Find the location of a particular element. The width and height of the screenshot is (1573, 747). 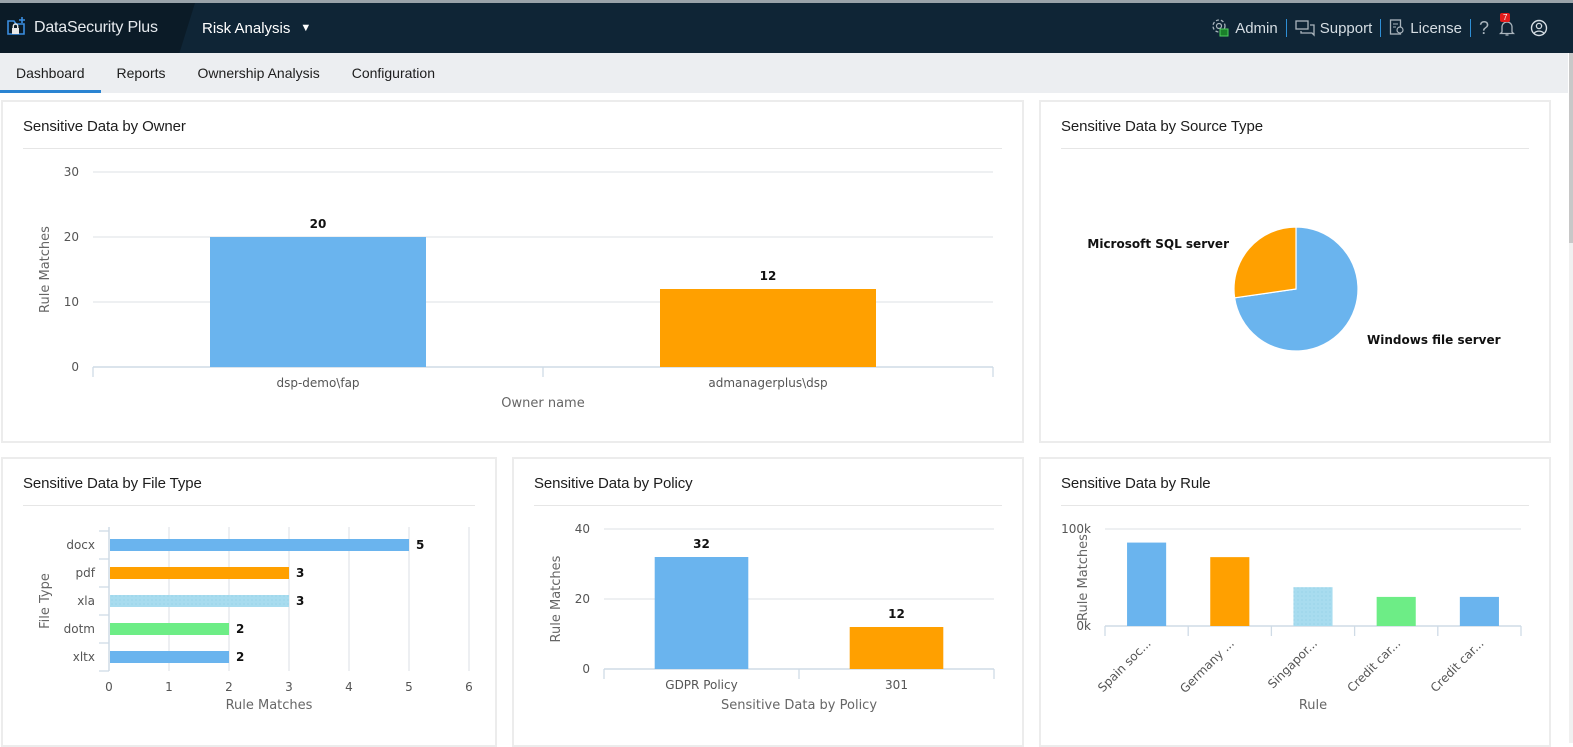

page-scrollbar is located at coordinates (1571, 398).